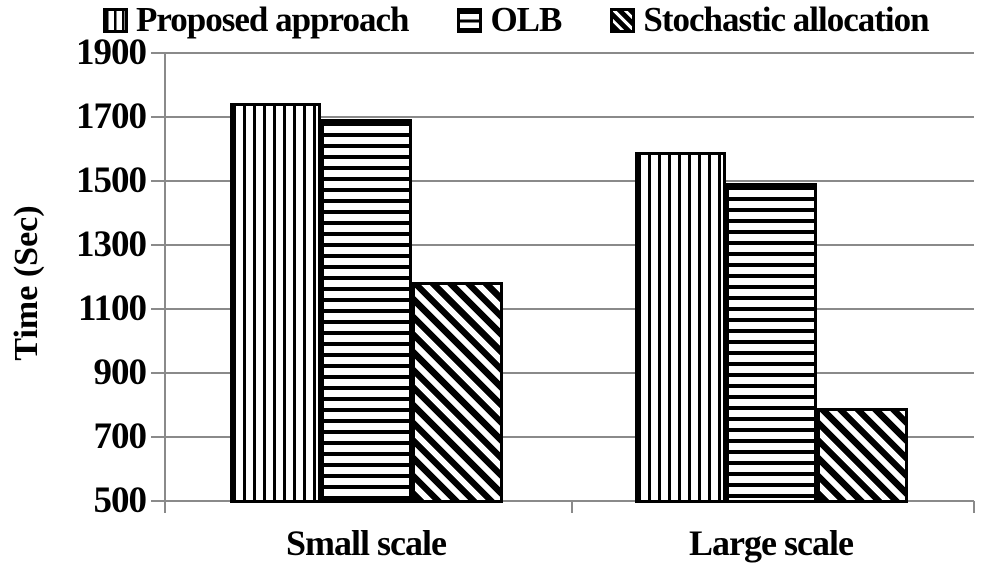  What do you see at coordinates (366, 543) in the screenshot?
I see `x-category-label-small-scale: Small scale` at bounding box center [366, 543].